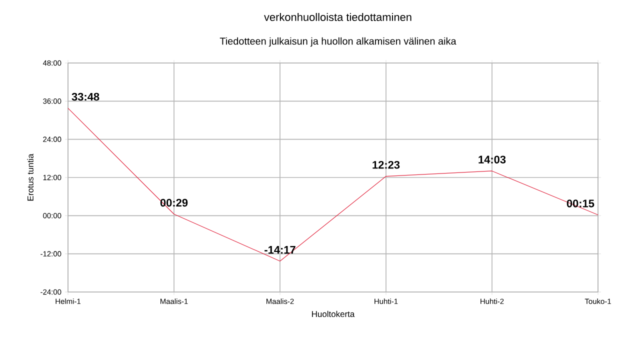  What do you see at coordinates (338, 17) in the screenshot?
I see `chart-title: verkonhuolloista tiedottaminen` at bounding box center [338, 17].